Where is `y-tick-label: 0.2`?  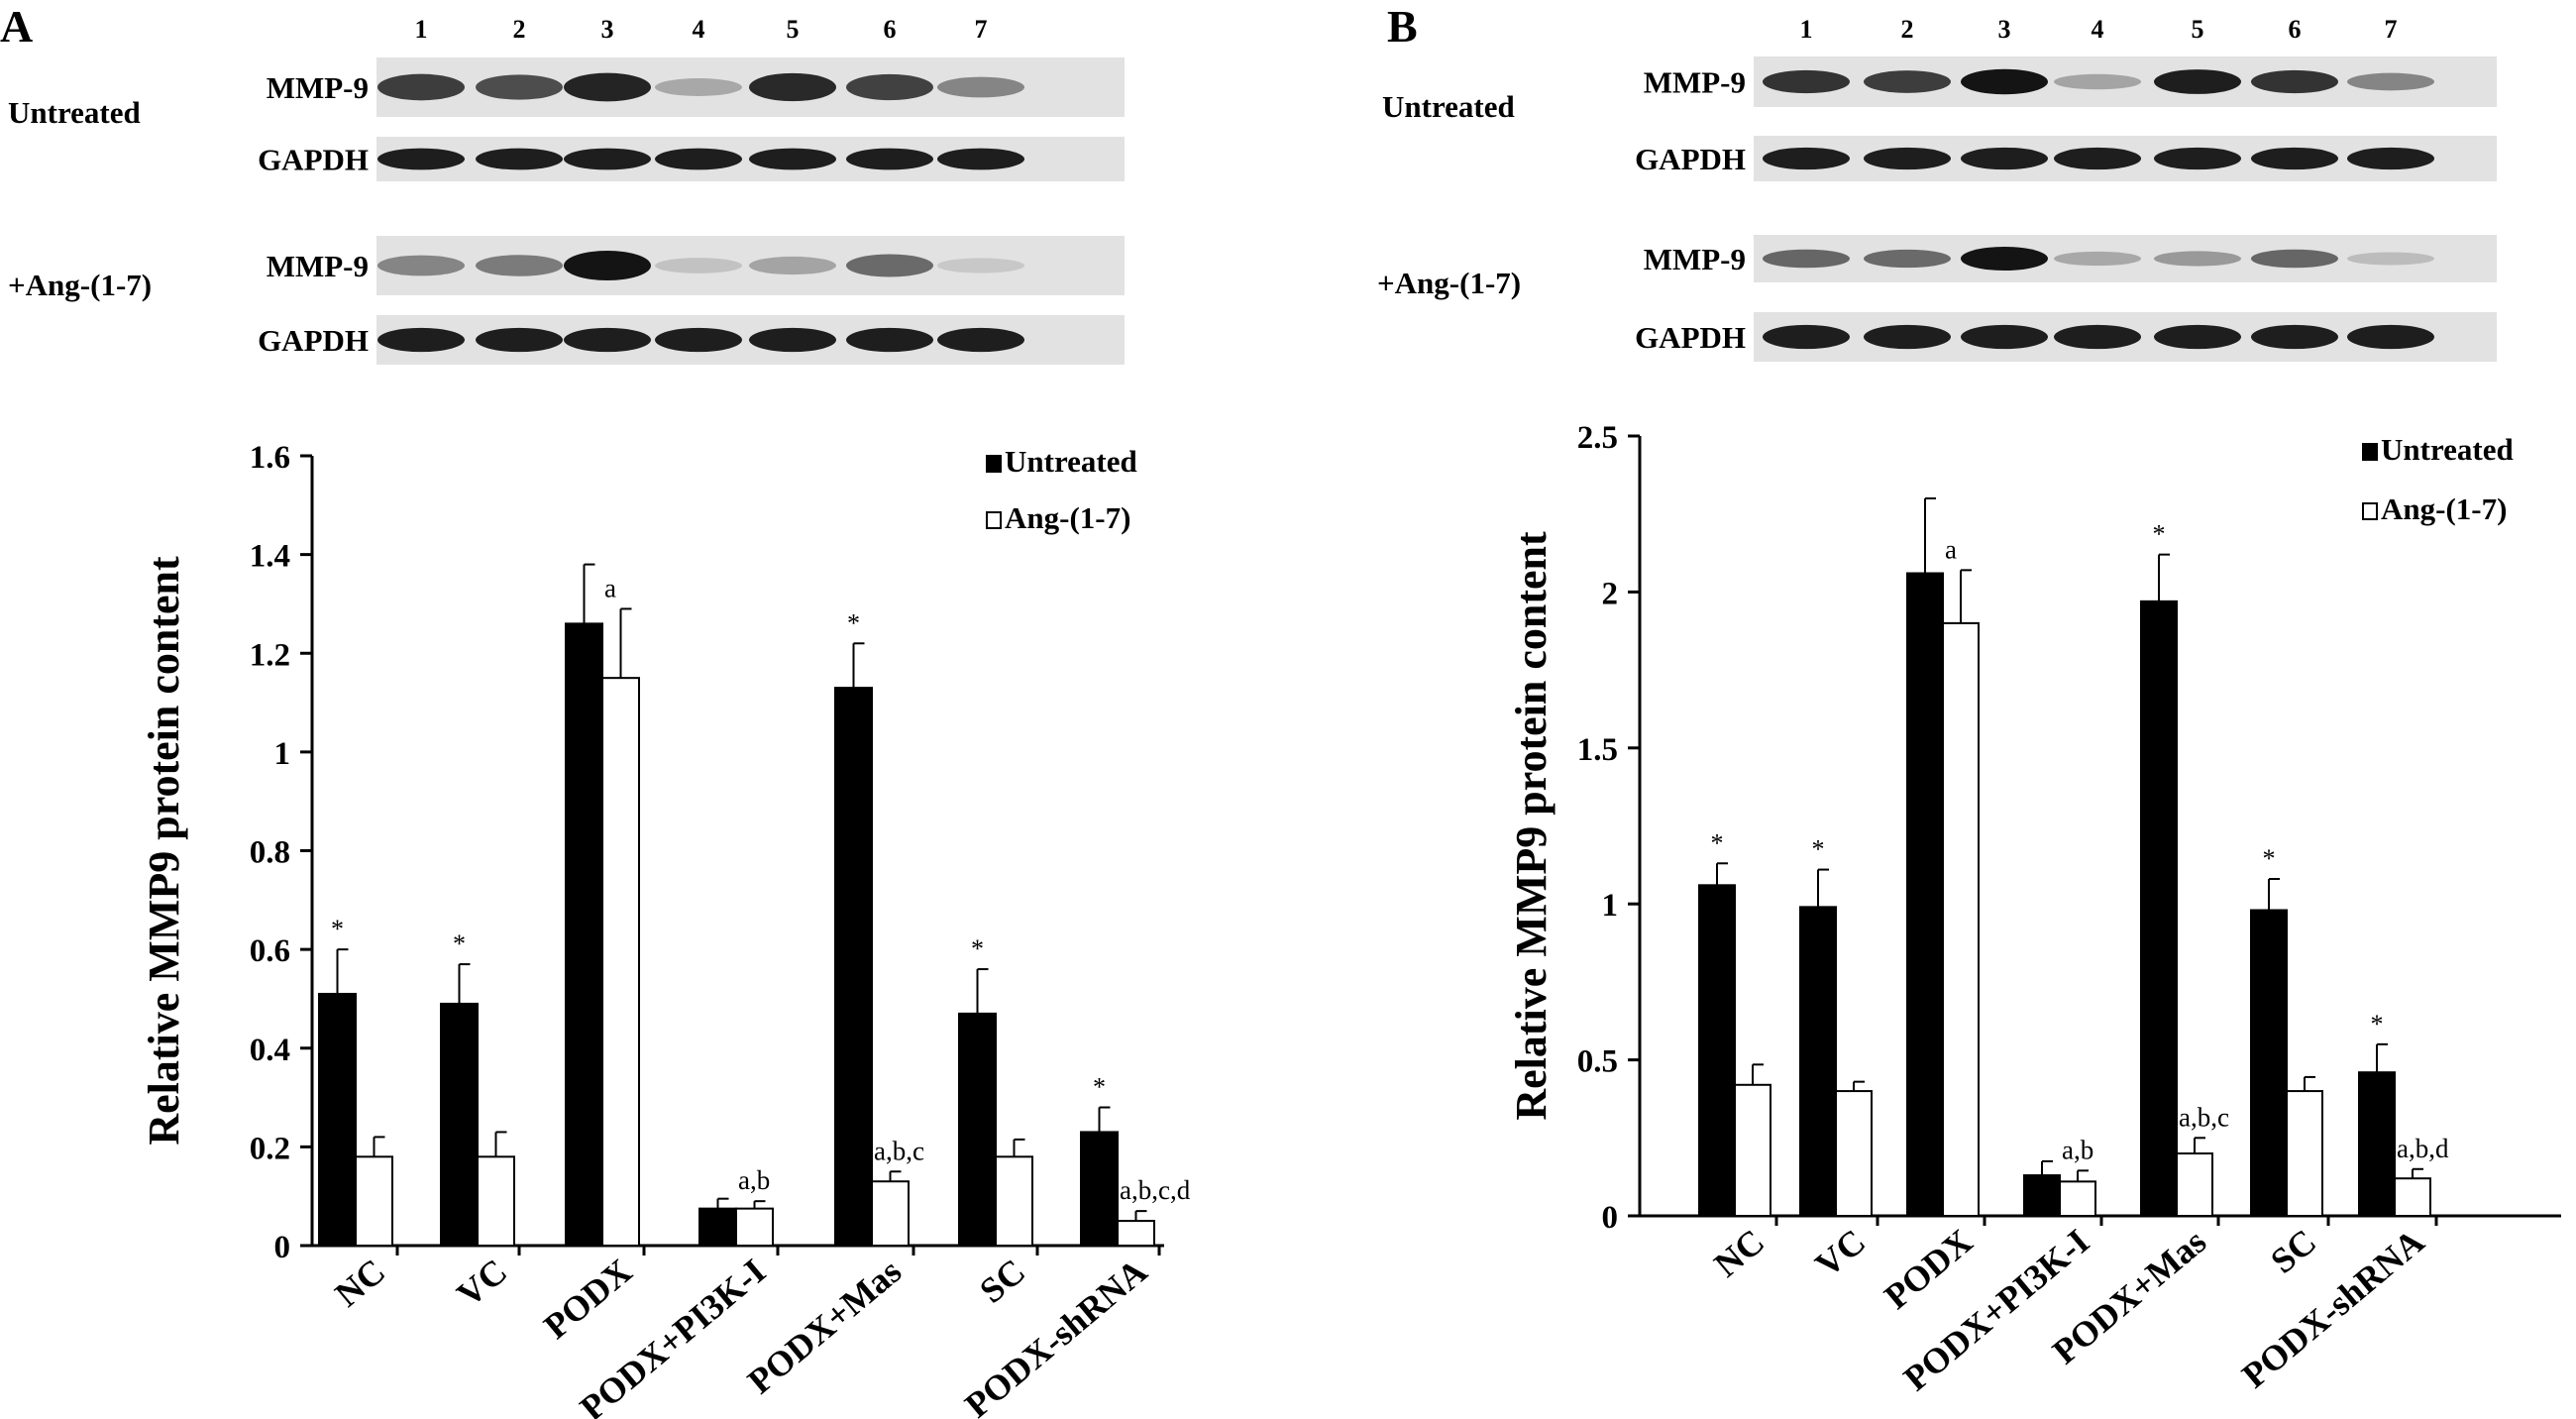 y-tick-label: 0.2 is located at coordinates (270, 1148).